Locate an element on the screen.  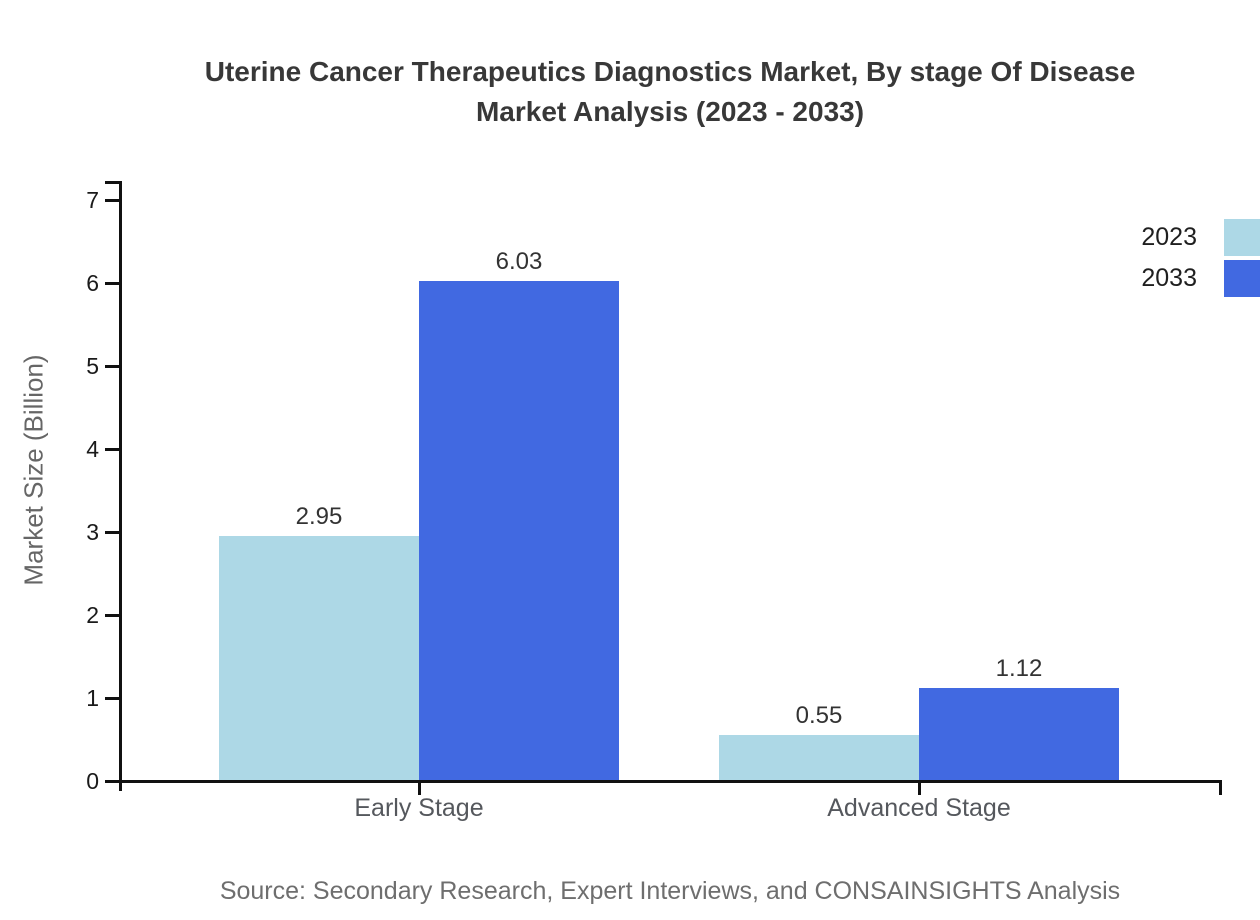
x-axis-line is located at coordinates (670, 781).